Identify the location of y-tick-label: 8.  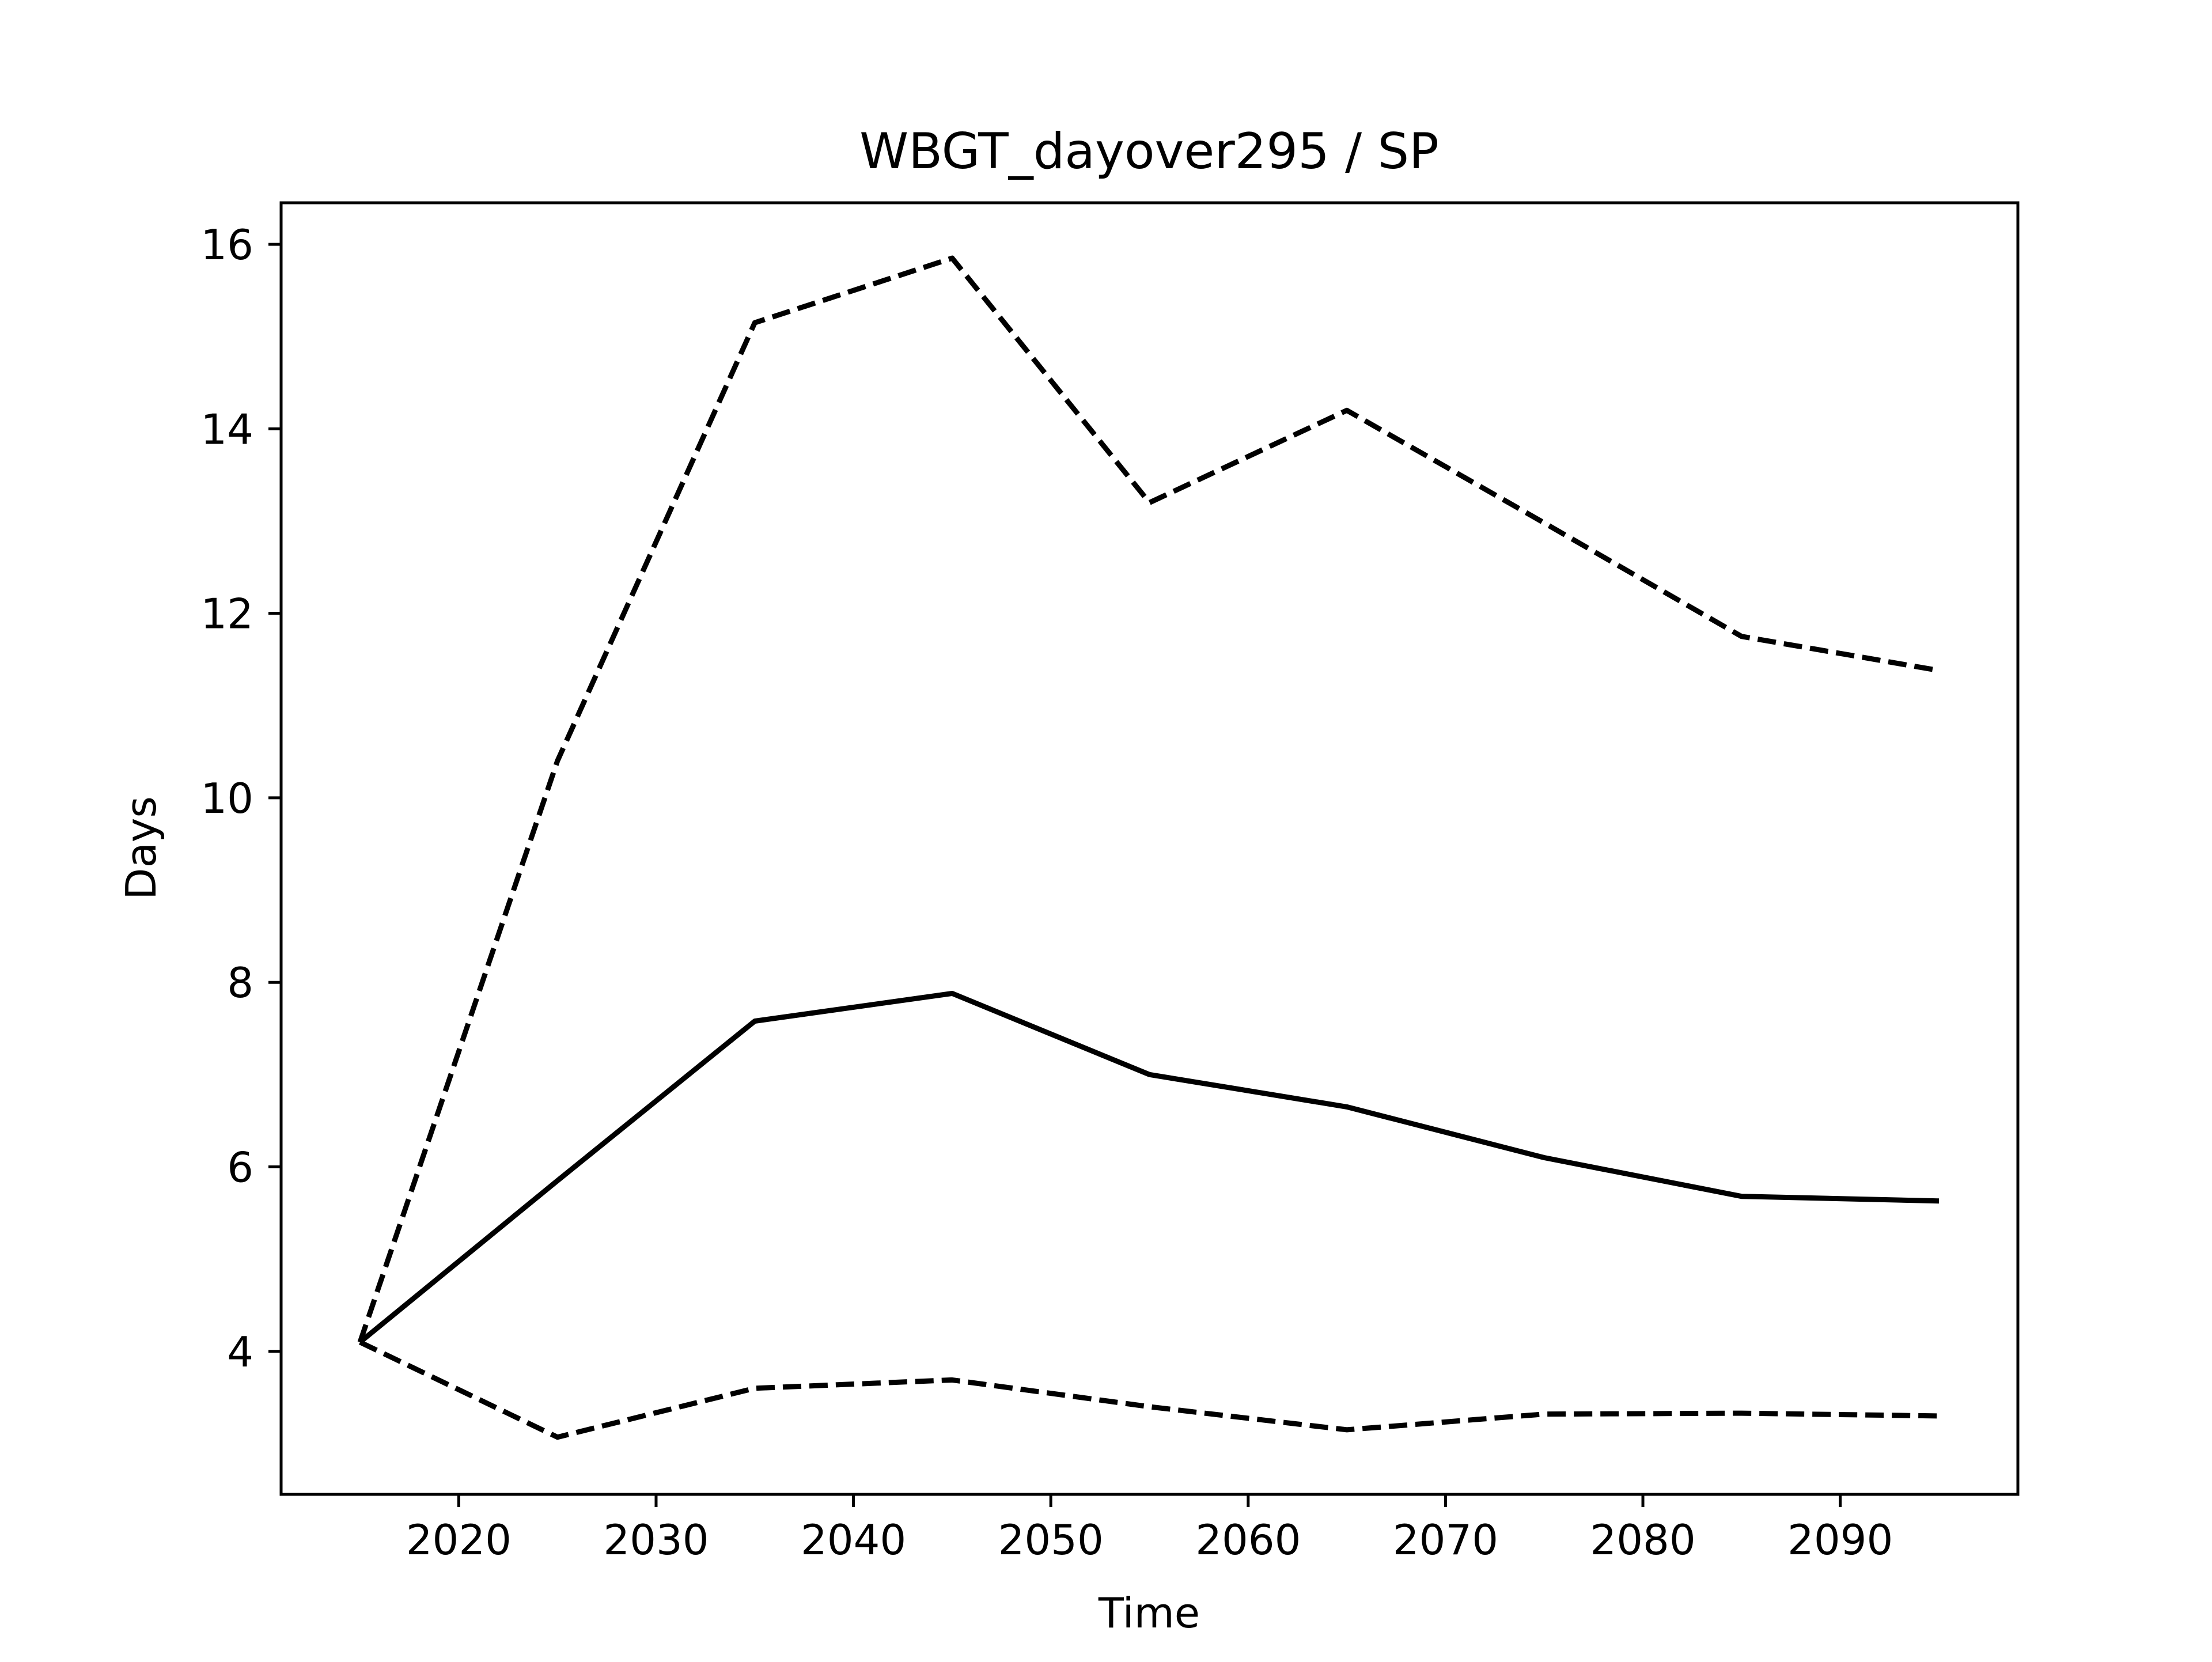
(240, 983).